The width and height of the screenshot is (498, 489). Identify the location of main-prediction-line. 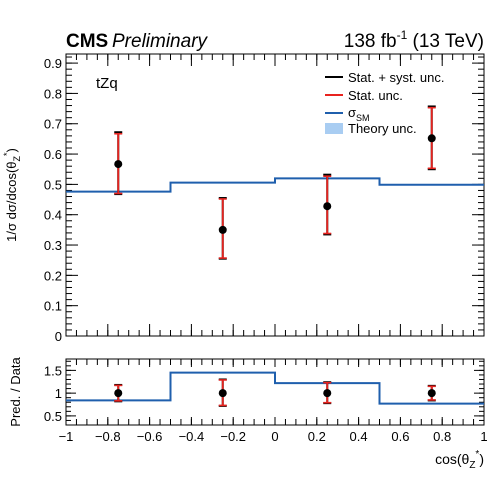
(275, 185).